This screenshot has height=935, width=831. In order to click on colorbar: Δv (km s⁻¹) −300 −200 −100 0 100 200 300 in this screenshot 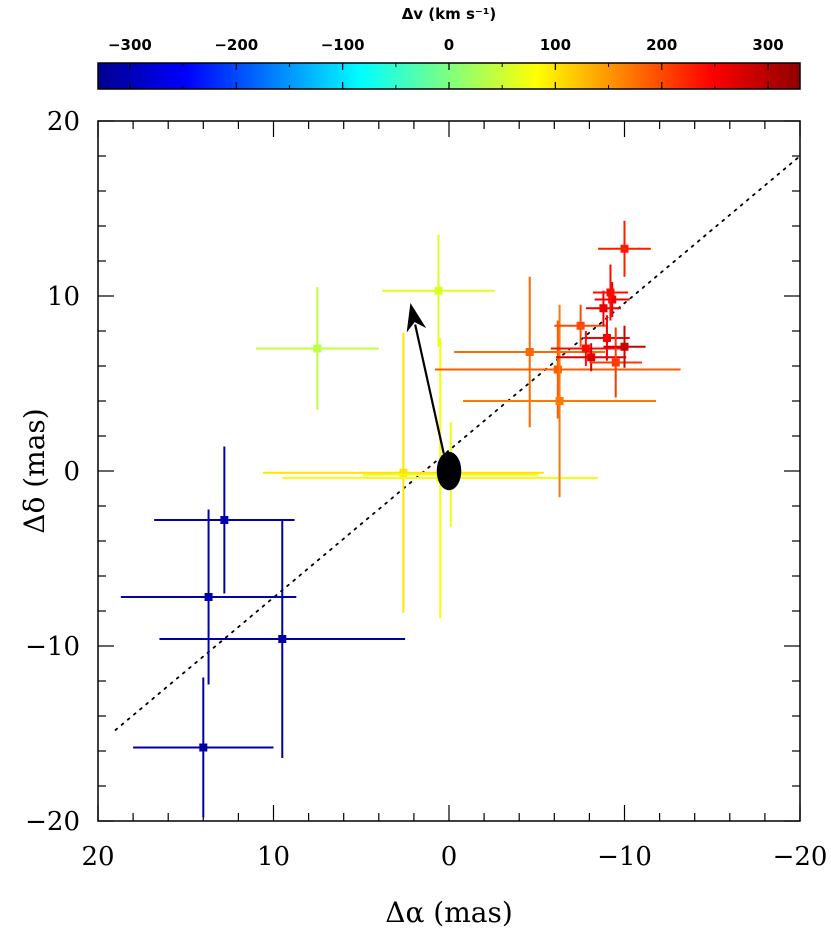, I will do `click(449, 47)`.